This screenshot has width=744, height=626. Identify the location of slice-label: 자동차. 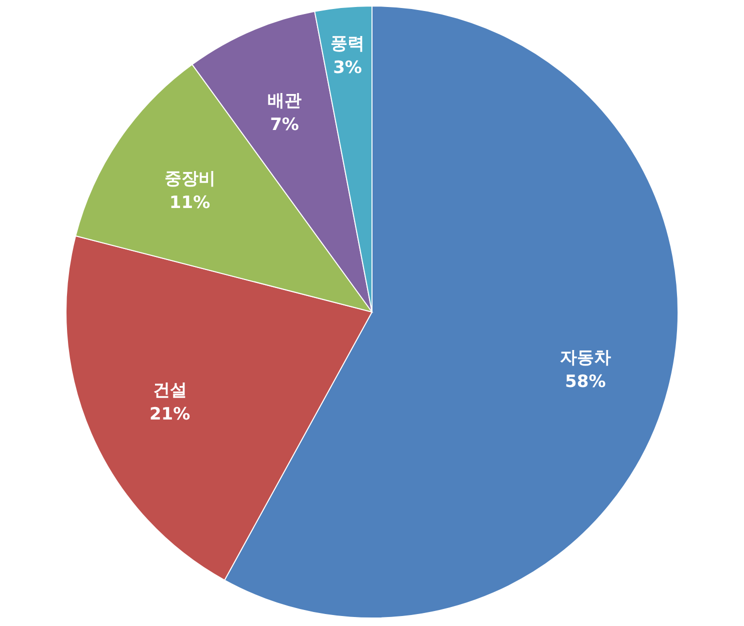
(585, 358).